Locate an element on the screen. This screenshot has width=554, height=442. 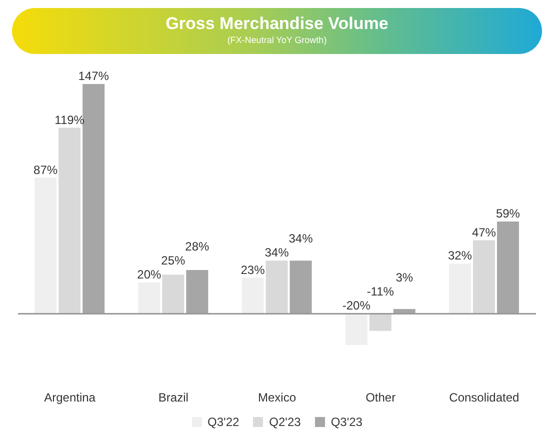
data-label: 20% is located at coordinates (149, 274).